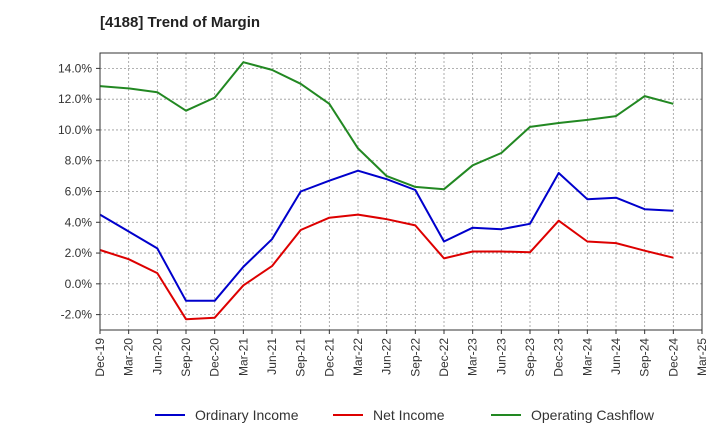 This screenshot has width=720, height=440. I want to click on x-tick-label: Jun-23, so click(501, 356).